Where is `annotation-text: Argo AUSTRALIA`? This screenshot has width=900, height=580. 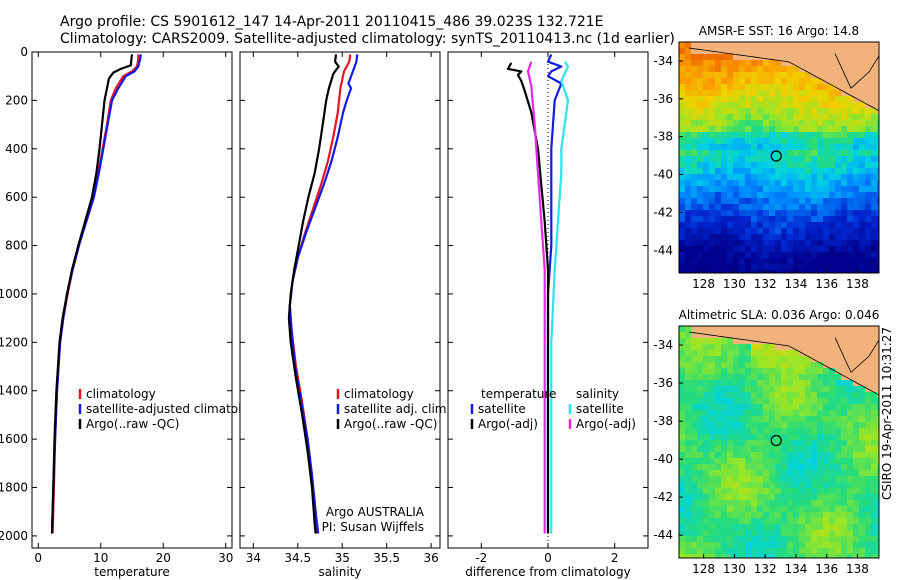 annotation-text: Argo AUSTRALIA is located at coordinates (375, 512).